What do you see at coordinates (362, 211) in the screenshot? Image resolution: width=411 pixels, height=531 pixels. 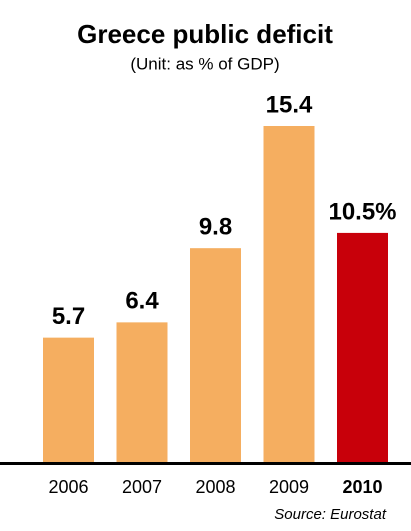 I see `value-label: 10.5%` at bounding box center [362, 211].